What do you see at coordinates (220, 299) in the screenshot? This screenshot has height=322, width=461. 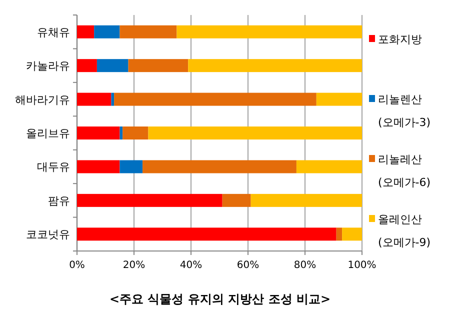 I see `text: <주요 식물성 유지의 지방산 조성 비교>` at bounding box center [220, 299].